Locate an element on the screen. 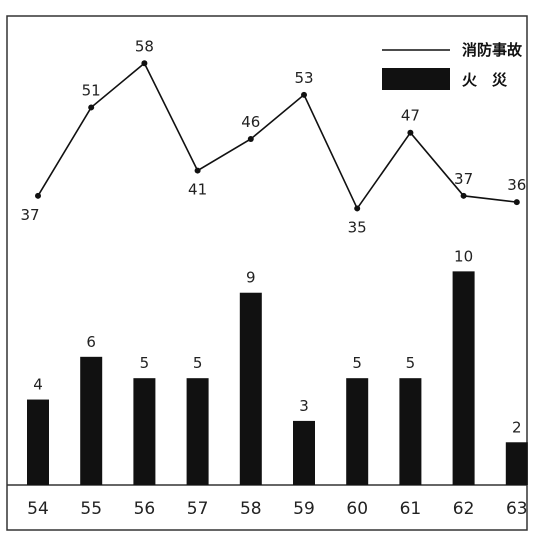  bar-label-58: 9 is located at coordinates (251, 278).